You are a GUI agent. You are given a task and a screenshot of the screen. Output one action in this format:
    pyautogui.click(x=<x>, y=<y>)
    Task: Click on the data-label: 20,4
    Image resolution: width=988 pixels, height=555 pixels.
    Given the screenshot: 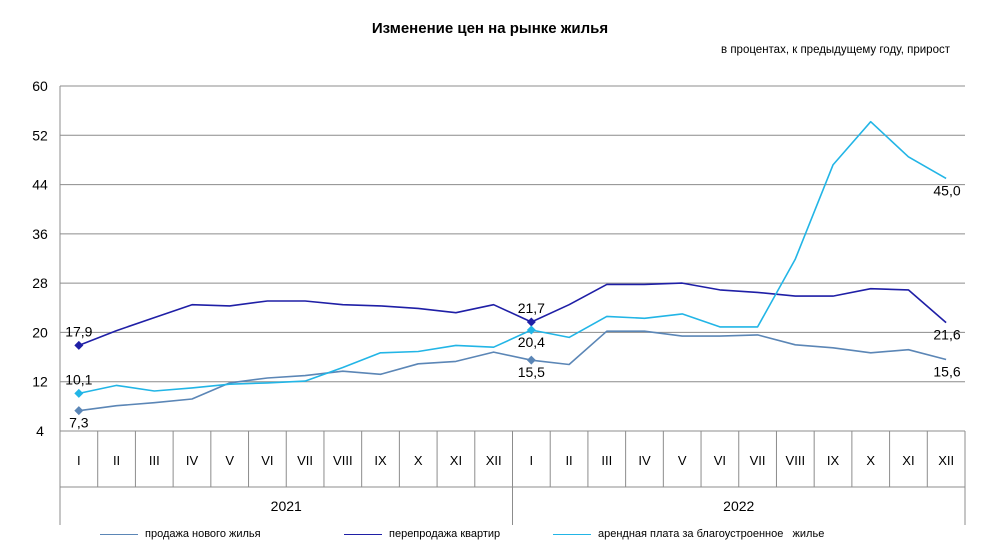 What is the action you would take?
    pyautogui.click(x=531, y=342)
    